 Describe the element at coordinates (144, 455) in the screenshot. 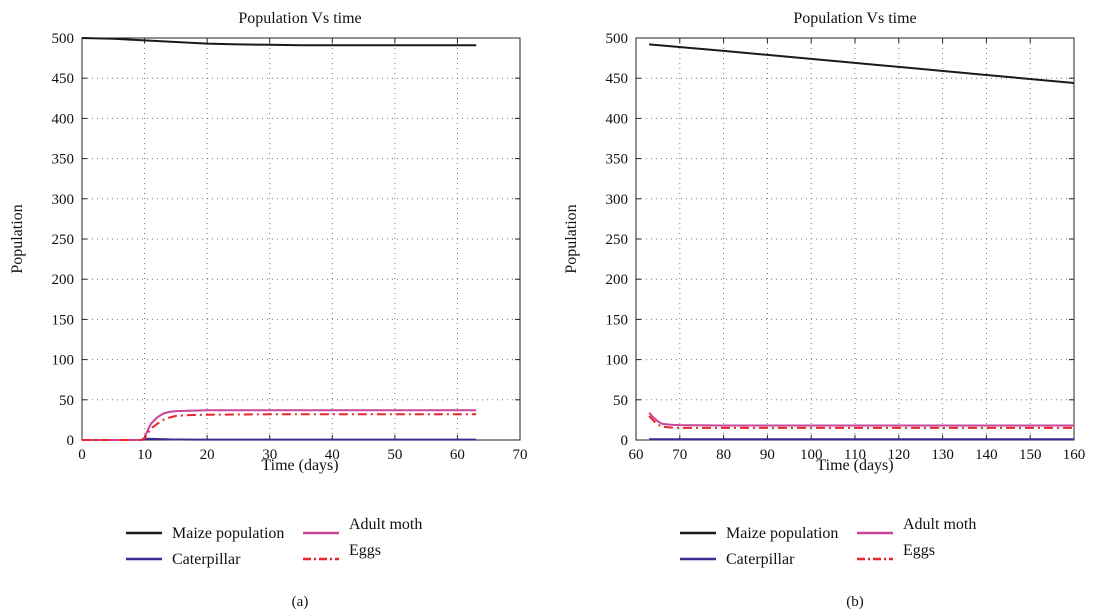

I see `x-tick-label: 10` at that location.